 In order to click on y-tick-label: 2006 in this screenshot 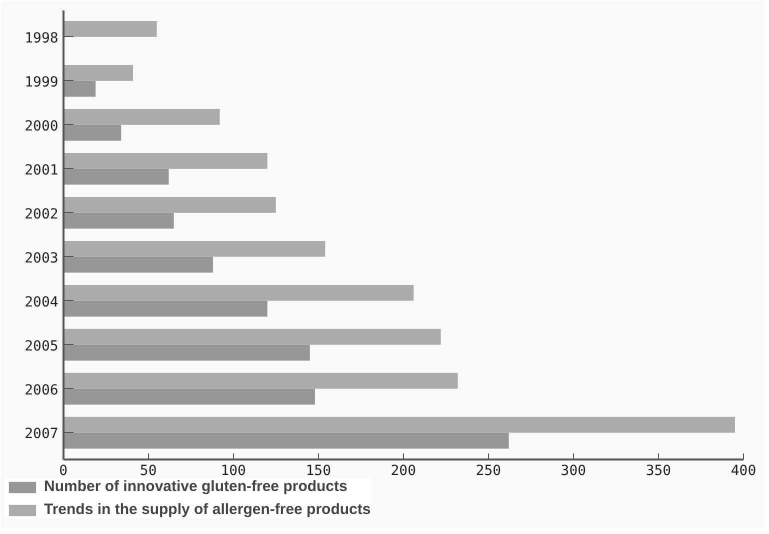, I will do `click(41, 390)`.